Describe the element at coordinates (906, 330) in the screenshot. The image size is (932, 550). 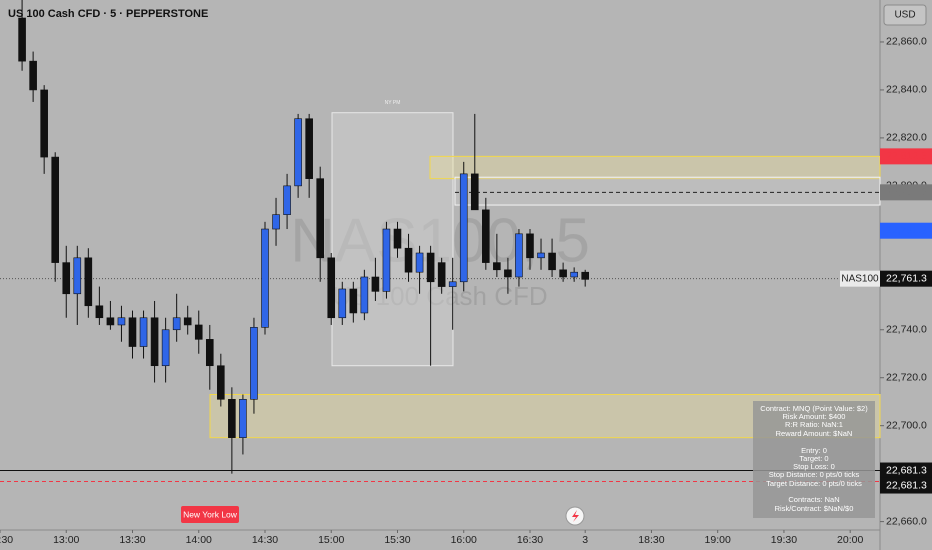
I see `y-tick-label: 22,740.0` at that location.